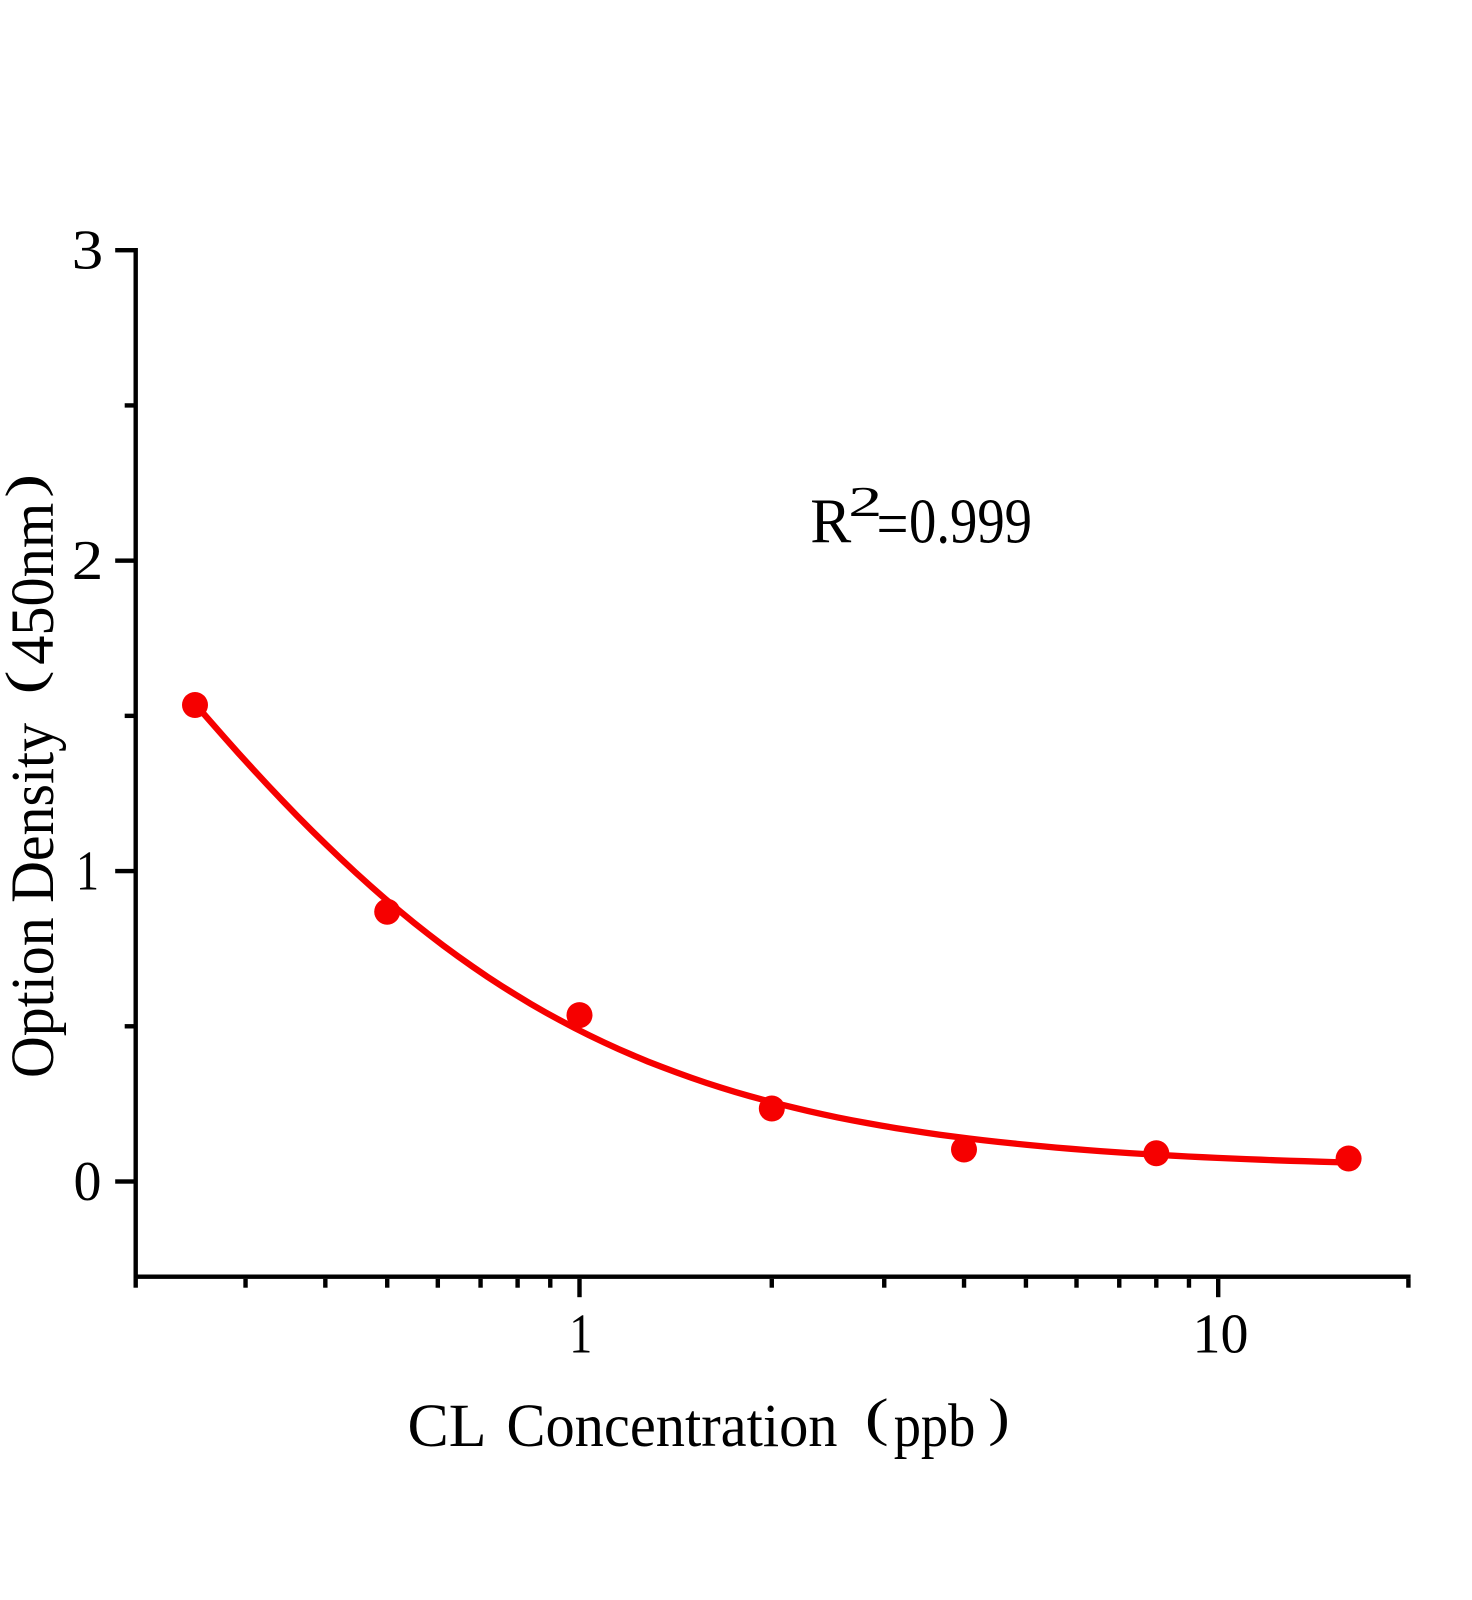 This screenshot has height=1600, width=1472. What do you see at coordinates (33, 584) in the screenshot?
I see `svg-text: 450nm` at bounding box center [33, 584].